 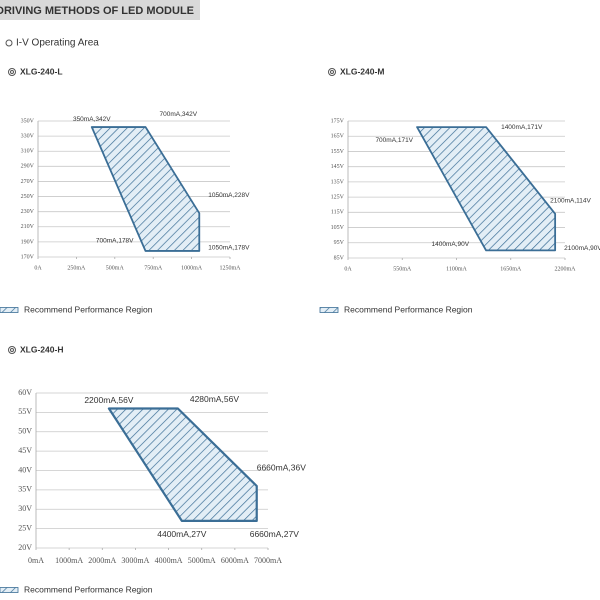 I want to click on y-tick-label: 290V, so click(x=28, y=167).